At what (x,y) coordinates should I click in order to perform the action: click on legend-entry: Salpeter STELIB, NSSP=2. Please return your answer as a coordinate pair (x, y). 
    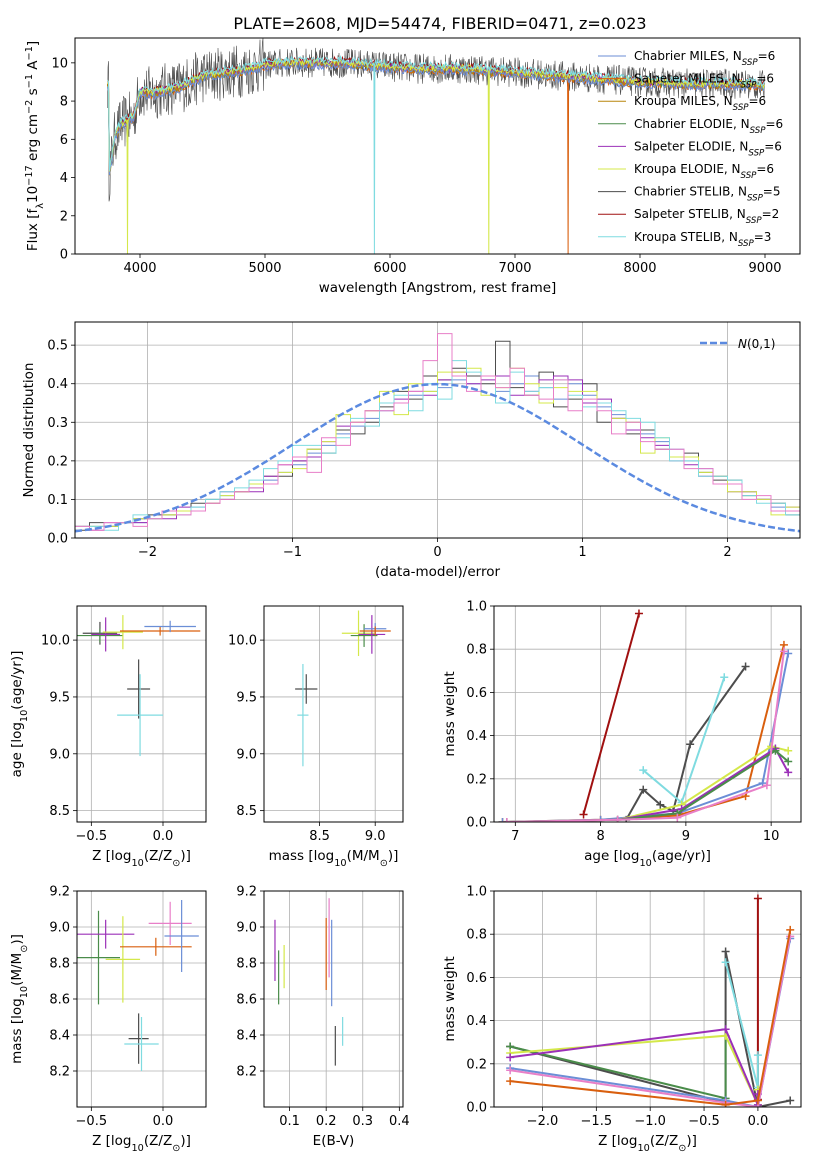
    Looking at the image, I should click on (706, 216).